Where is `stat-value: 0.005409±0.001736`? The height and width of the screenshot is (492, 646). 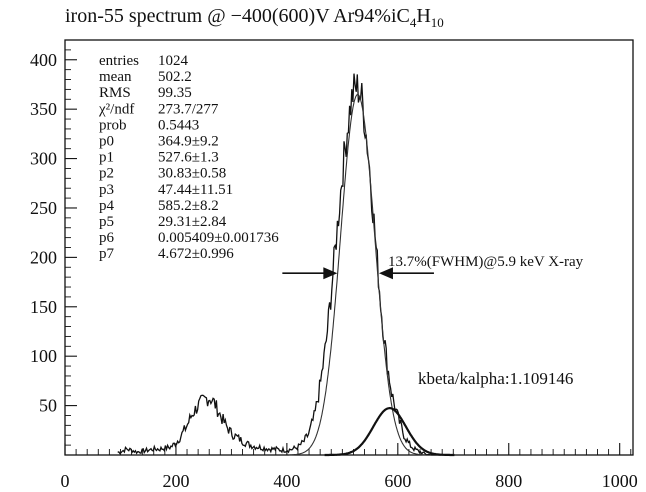 stat-value: 0.005409±0.001736 is located at coordinates (218, 238).